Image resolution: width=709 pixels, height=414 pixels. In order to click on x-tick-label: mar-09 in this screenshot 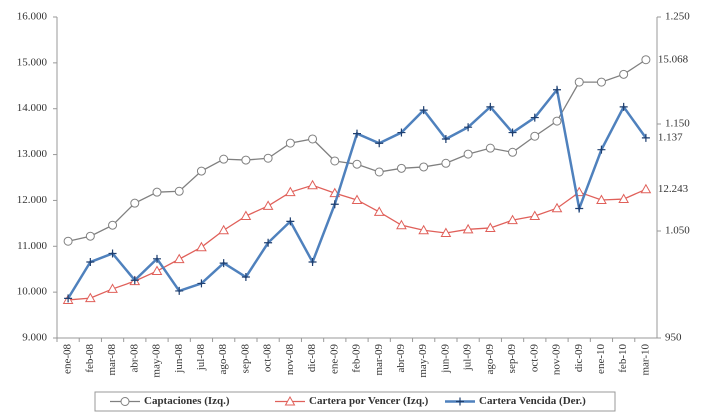, I will do `click(379, 360)`.